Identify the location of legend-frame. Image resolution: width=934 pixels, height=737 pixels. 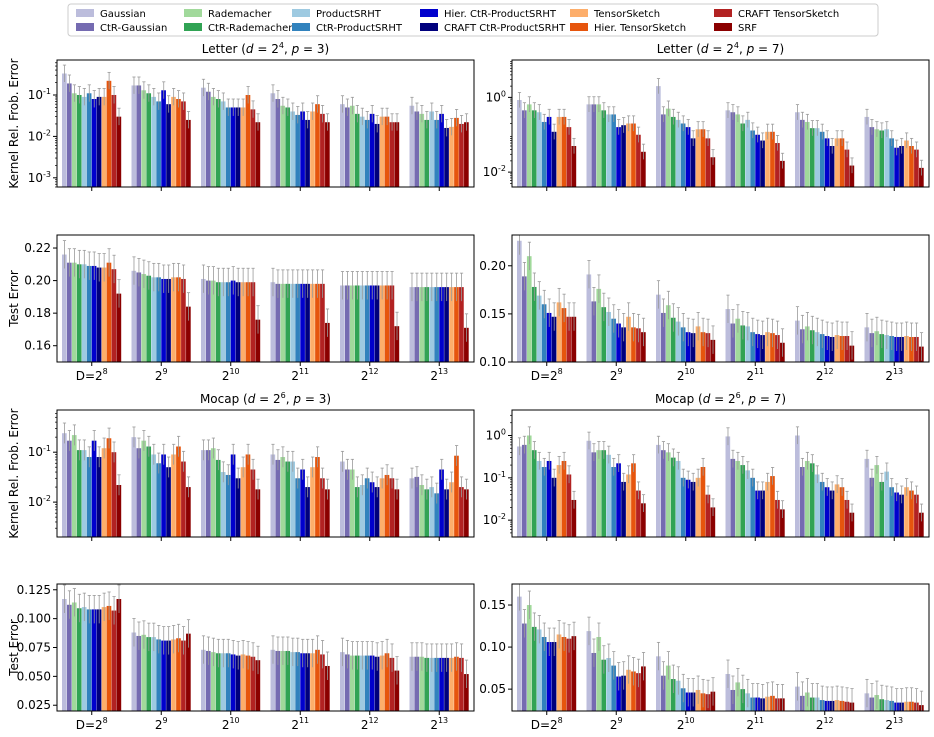
(473, 20).